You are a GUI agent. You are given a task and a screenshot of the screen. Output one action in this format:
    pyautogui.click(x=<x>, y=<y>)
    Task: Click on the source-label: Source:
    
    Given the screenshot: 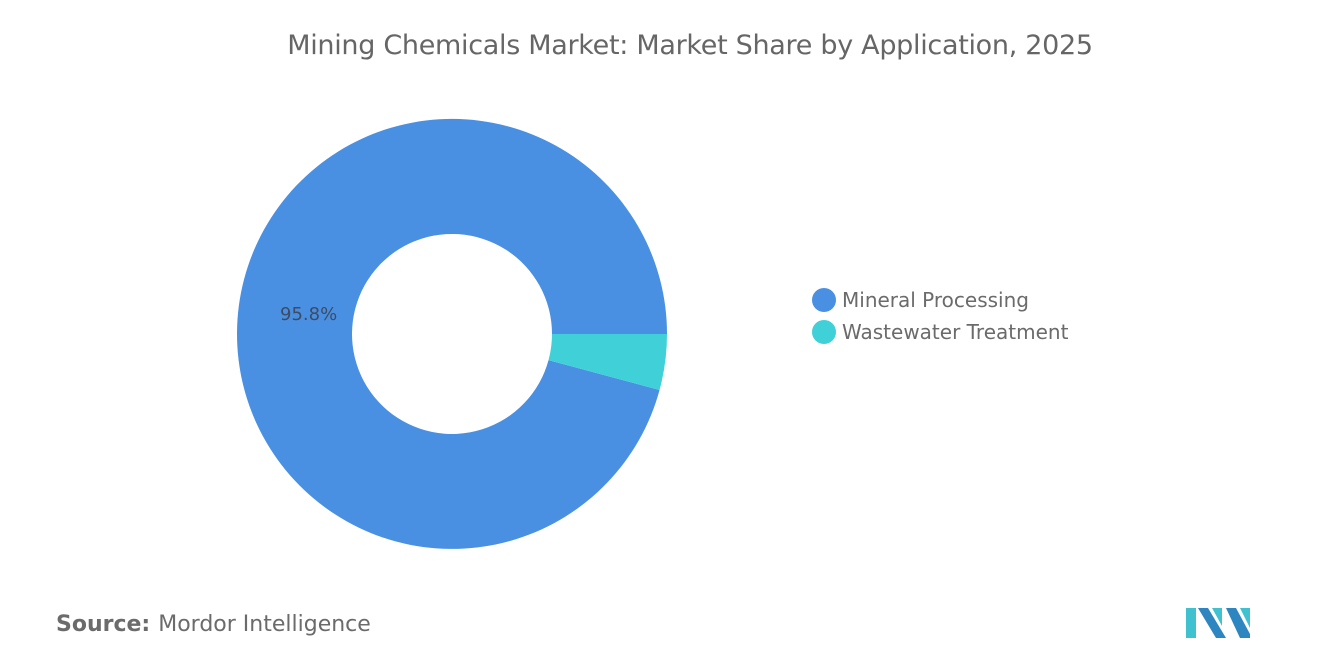 What is the action you would take?
    pyautogui.click(x=103, y=624)
    